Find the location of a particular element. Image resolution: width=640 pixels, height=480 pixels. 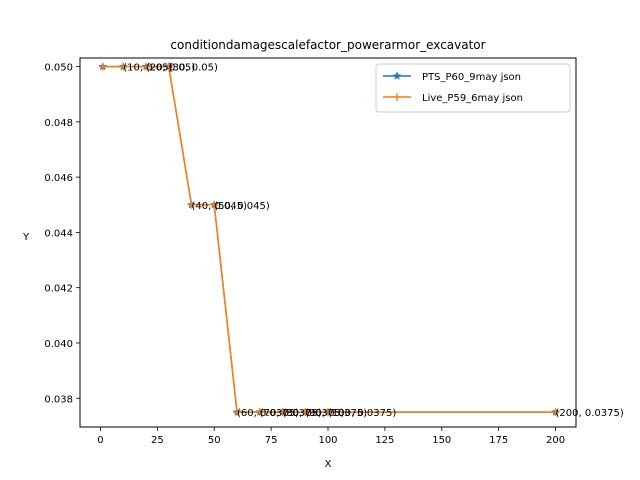

y-tick-label: 0.038 is located at coordinates (58, 399).